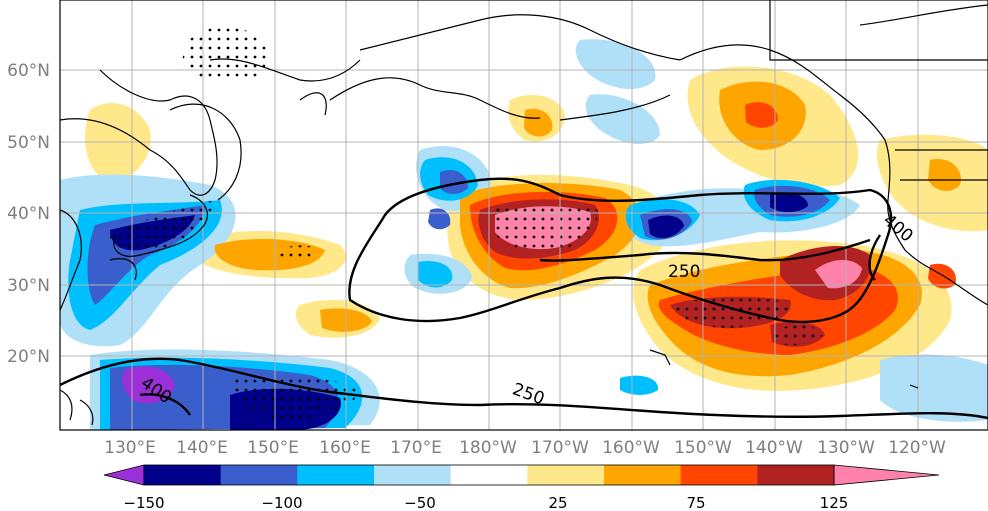 This screenshot has width=988, height=511. Describe the element at coordinates (281, 502) in the screenshot. I see `colorbar-tick-label: −100` at that location.